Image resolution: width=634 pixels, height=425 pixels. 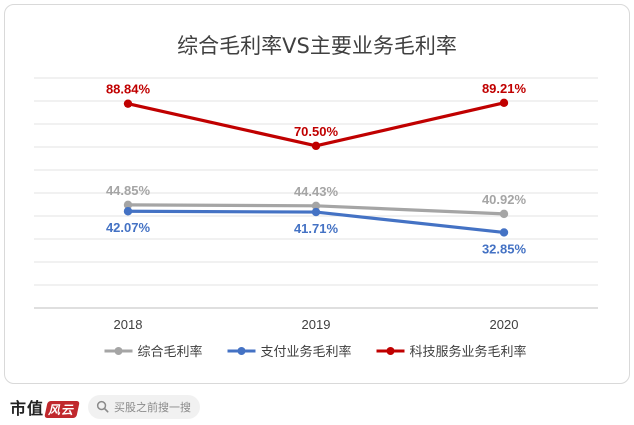 What do you see at coordinates (170, 352) in the screenshot?
I see `legend-label: 综合毛利率` at bounding box center [170, 352].